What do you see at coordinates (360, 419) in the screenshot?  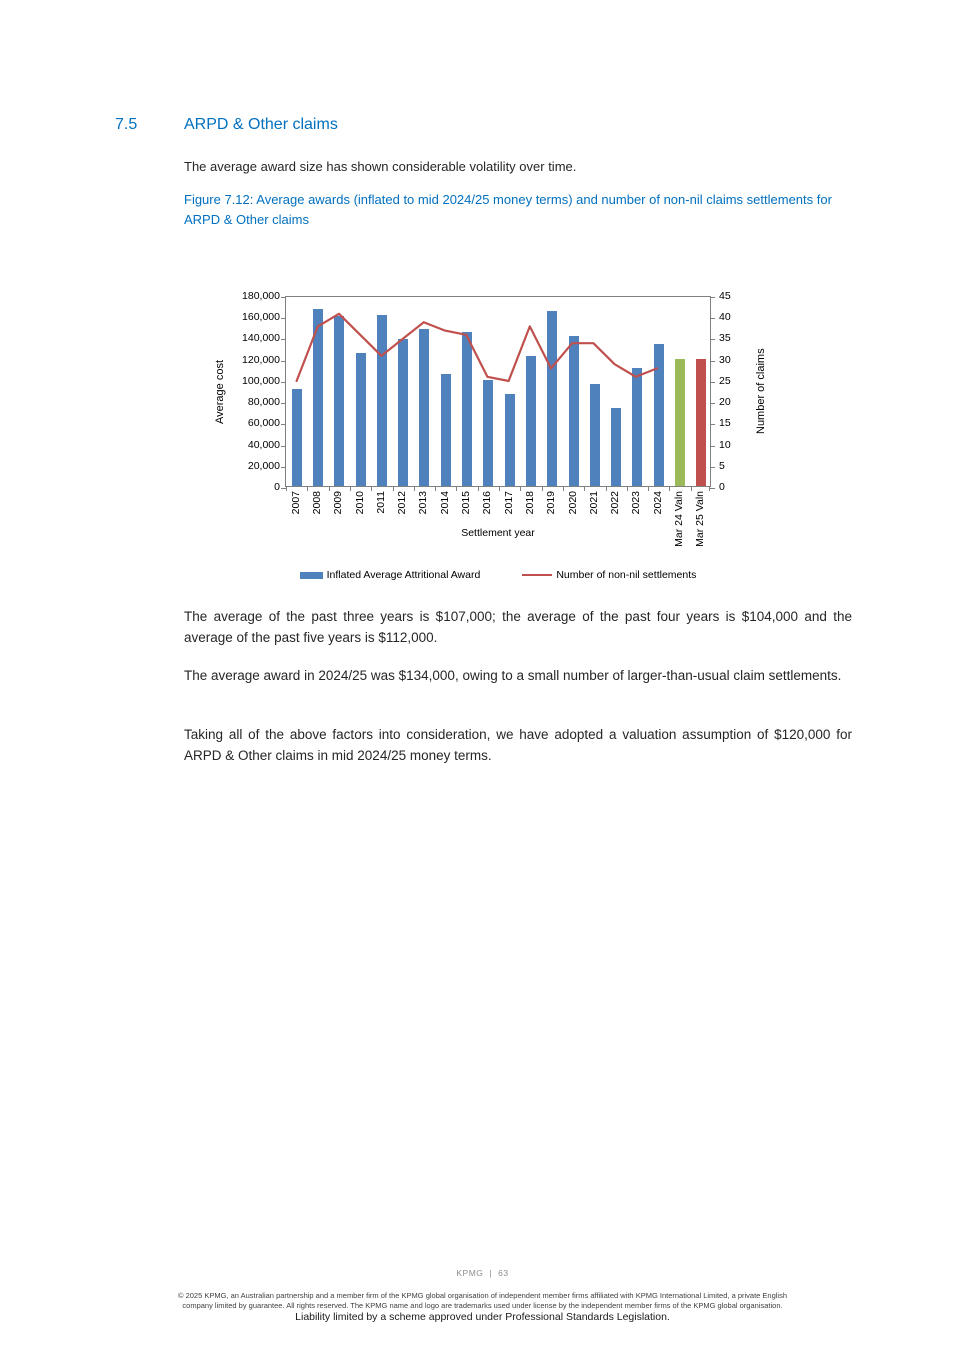 I see `bar-2010` at bounding box center [360, 419].